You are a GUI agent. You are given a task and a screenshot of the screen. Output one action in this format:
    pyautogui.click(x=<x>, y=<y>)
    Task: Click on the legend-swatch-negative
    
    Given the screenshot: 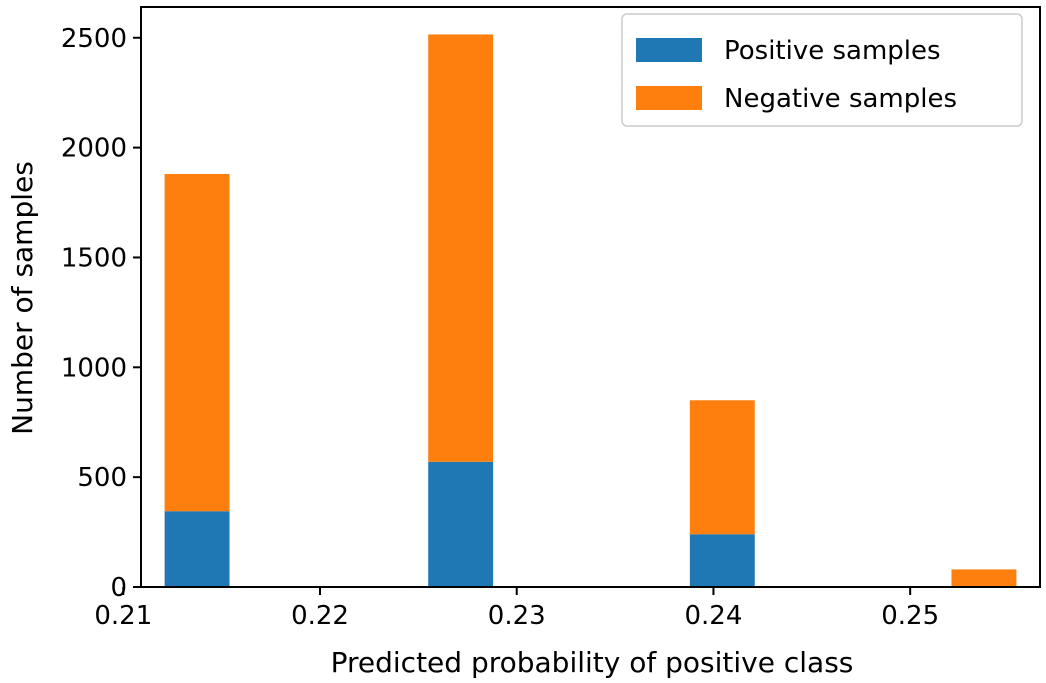 What is the action you would take?
    pyautogui.click(x=669, y=98)
    